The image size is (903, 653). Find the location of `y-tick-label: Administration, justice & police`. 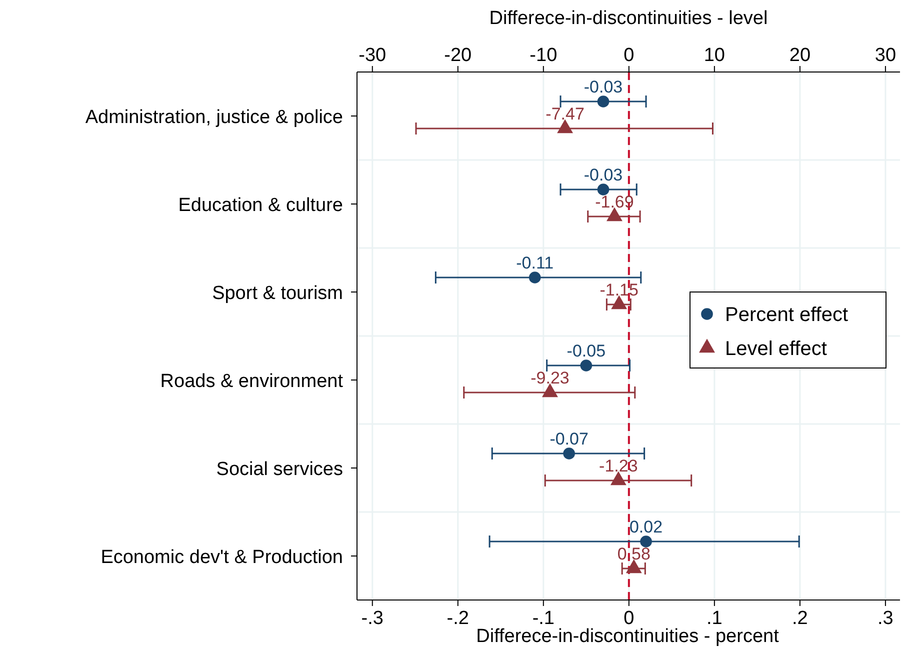

y-tick-label: Administration, justice & police is located at coordinates (214, 117).